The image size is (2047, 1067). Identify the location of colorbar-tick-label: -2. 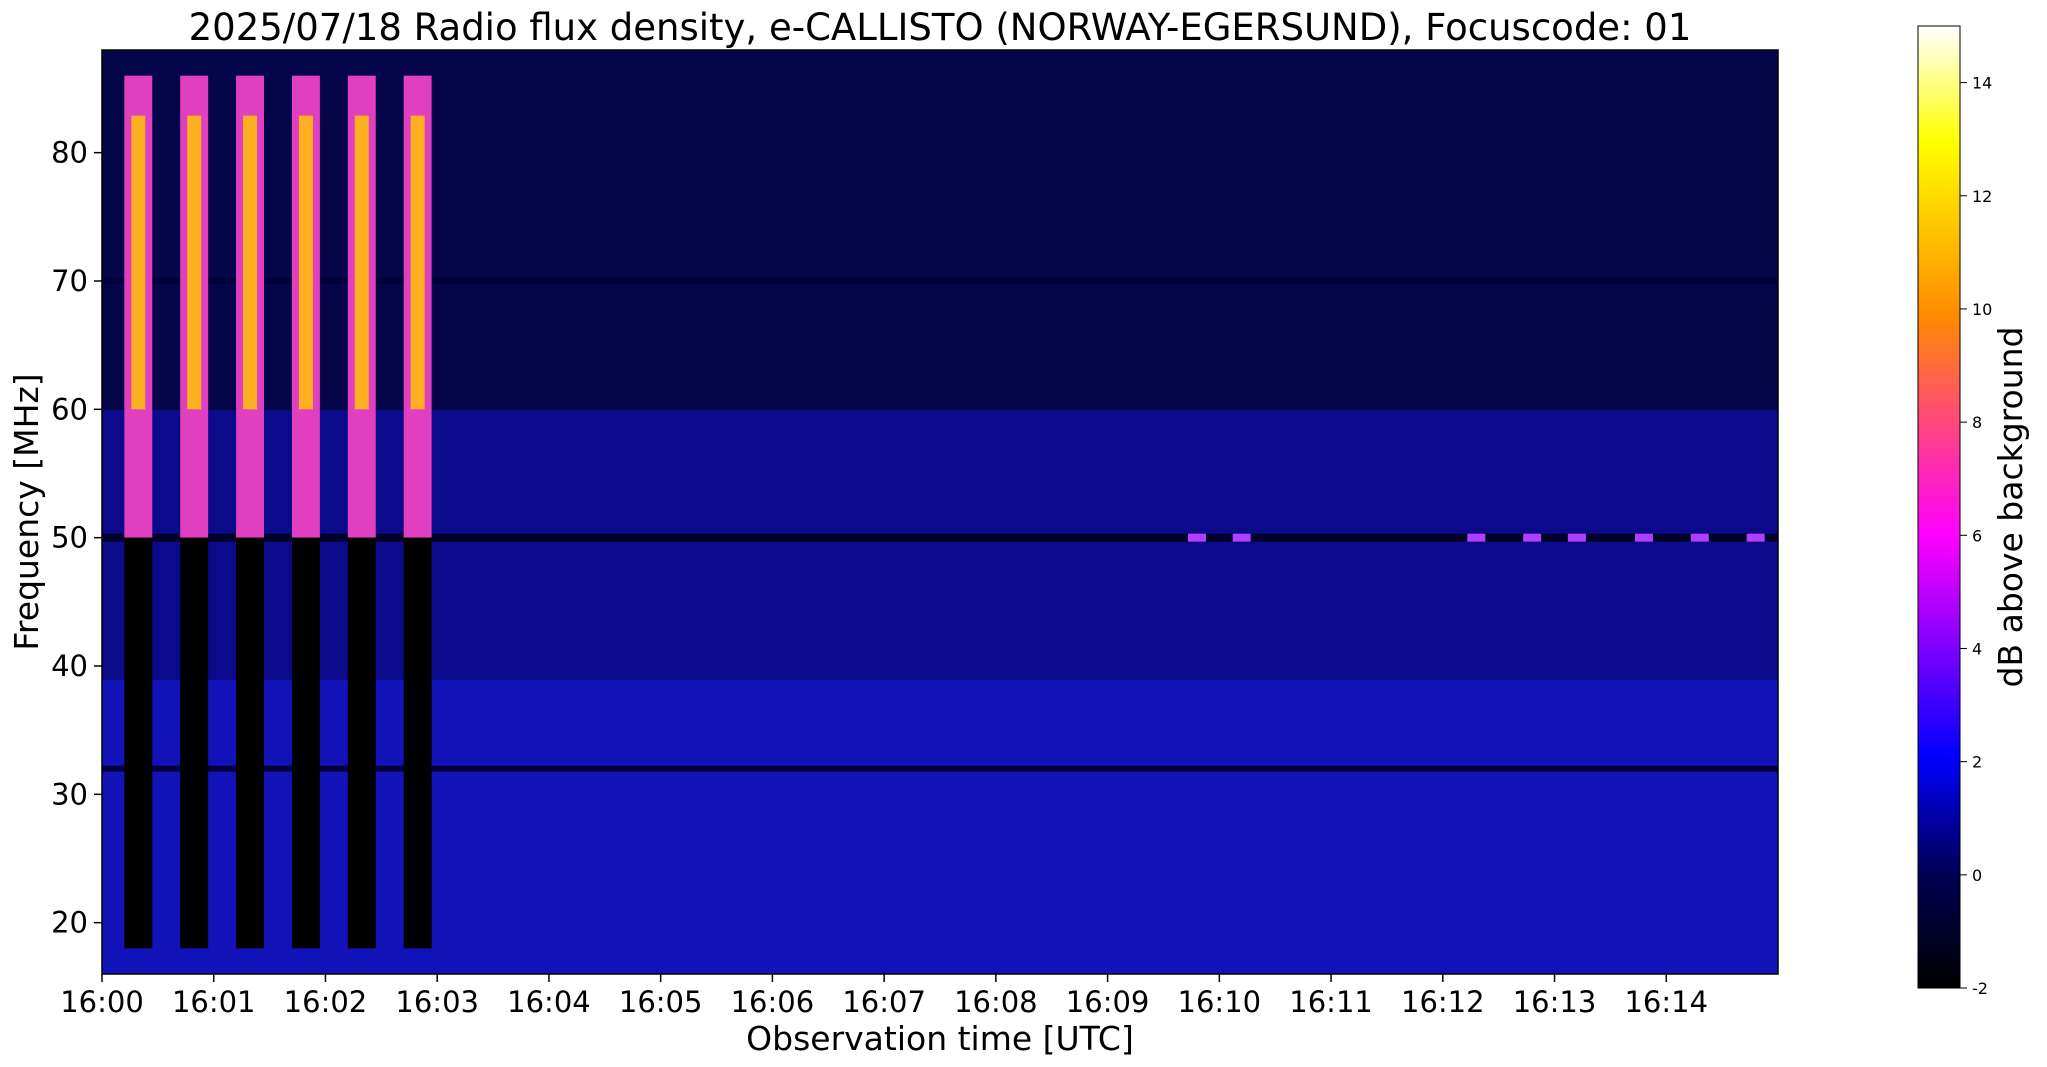
(1980, 988).